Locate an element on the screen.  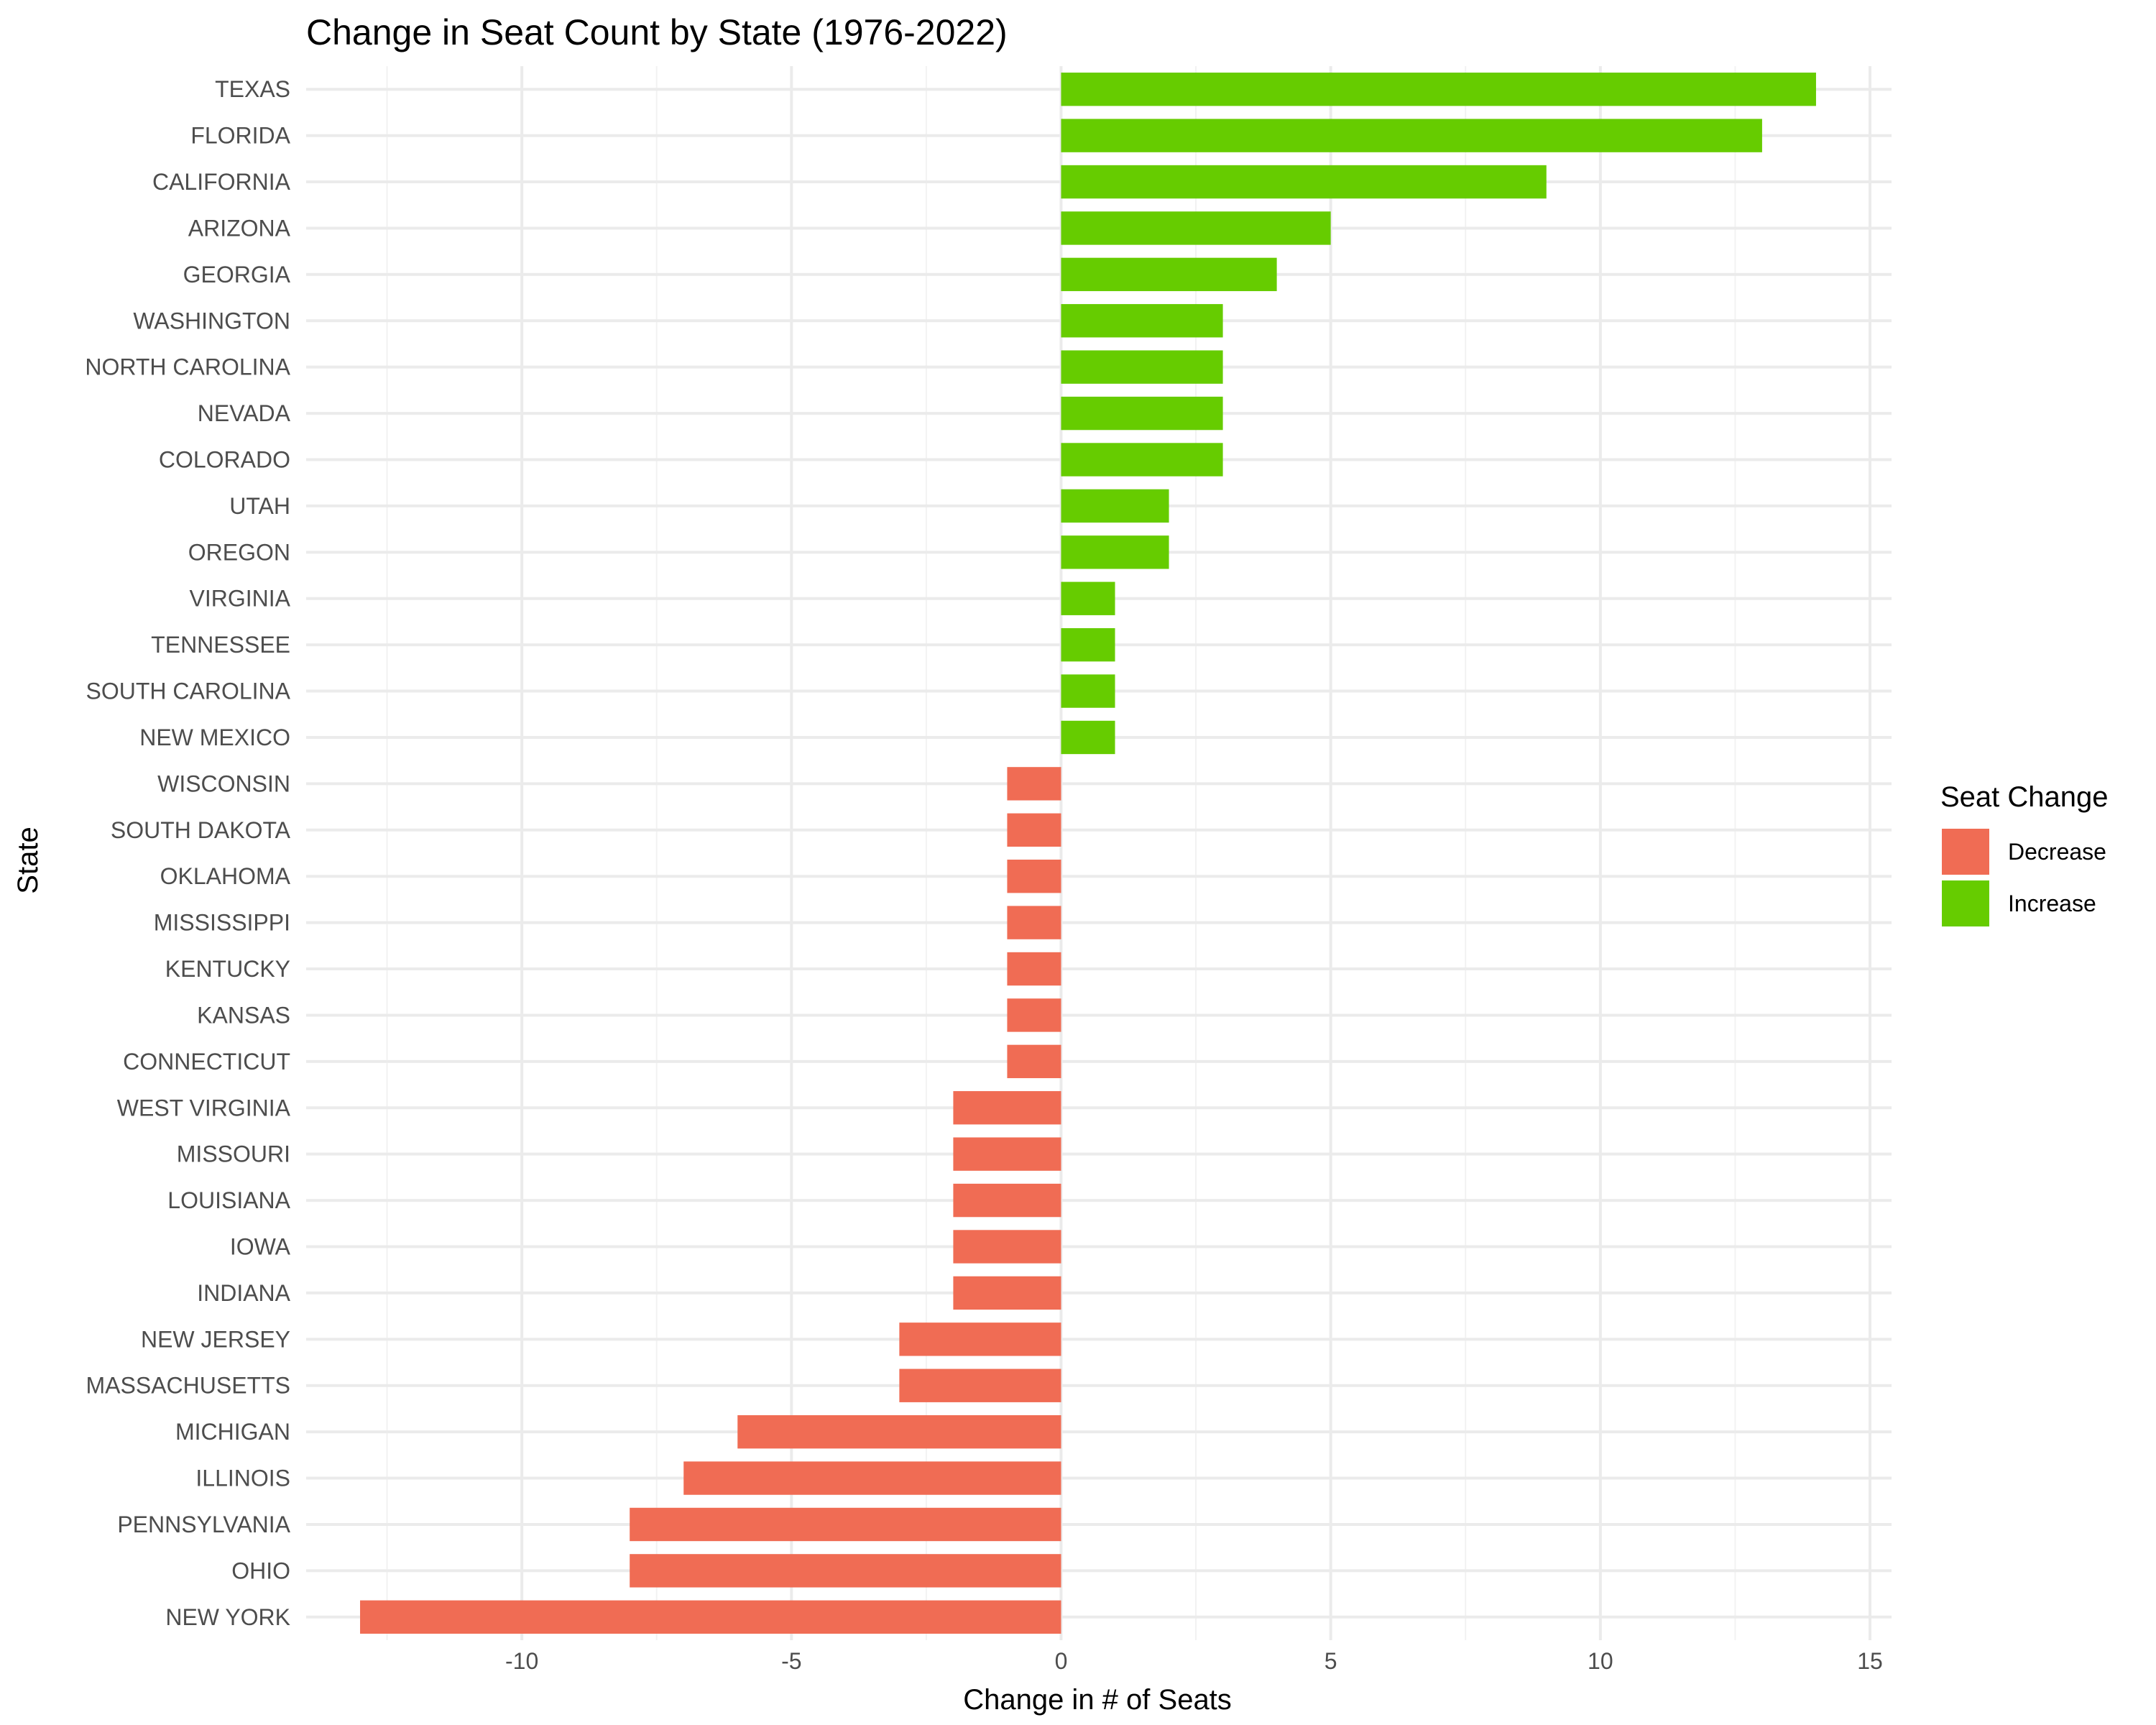
y-tick-label-michigan: MICHIGAN is located at coordinates (233, 1432).